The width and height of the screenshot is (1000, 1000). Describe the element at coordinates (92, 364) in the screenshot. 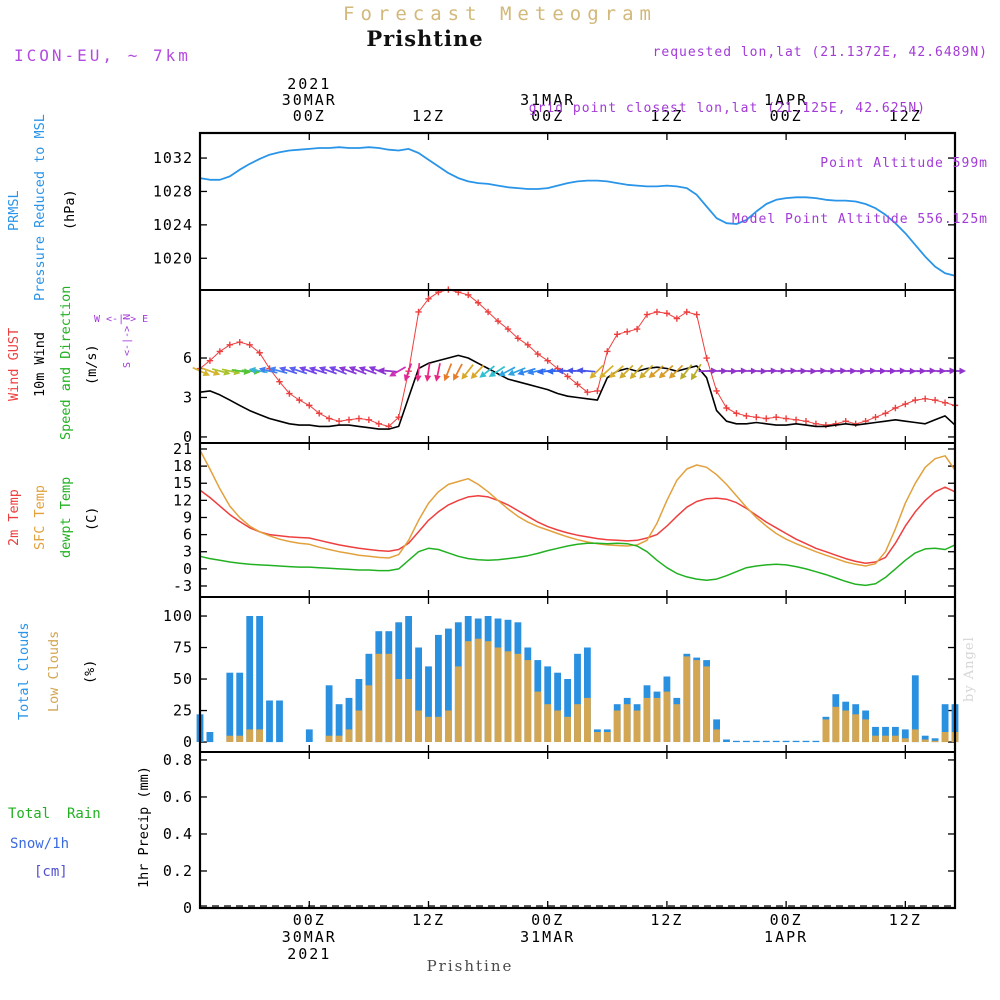

I see `wind-unit-label: (m/s)` at that location.